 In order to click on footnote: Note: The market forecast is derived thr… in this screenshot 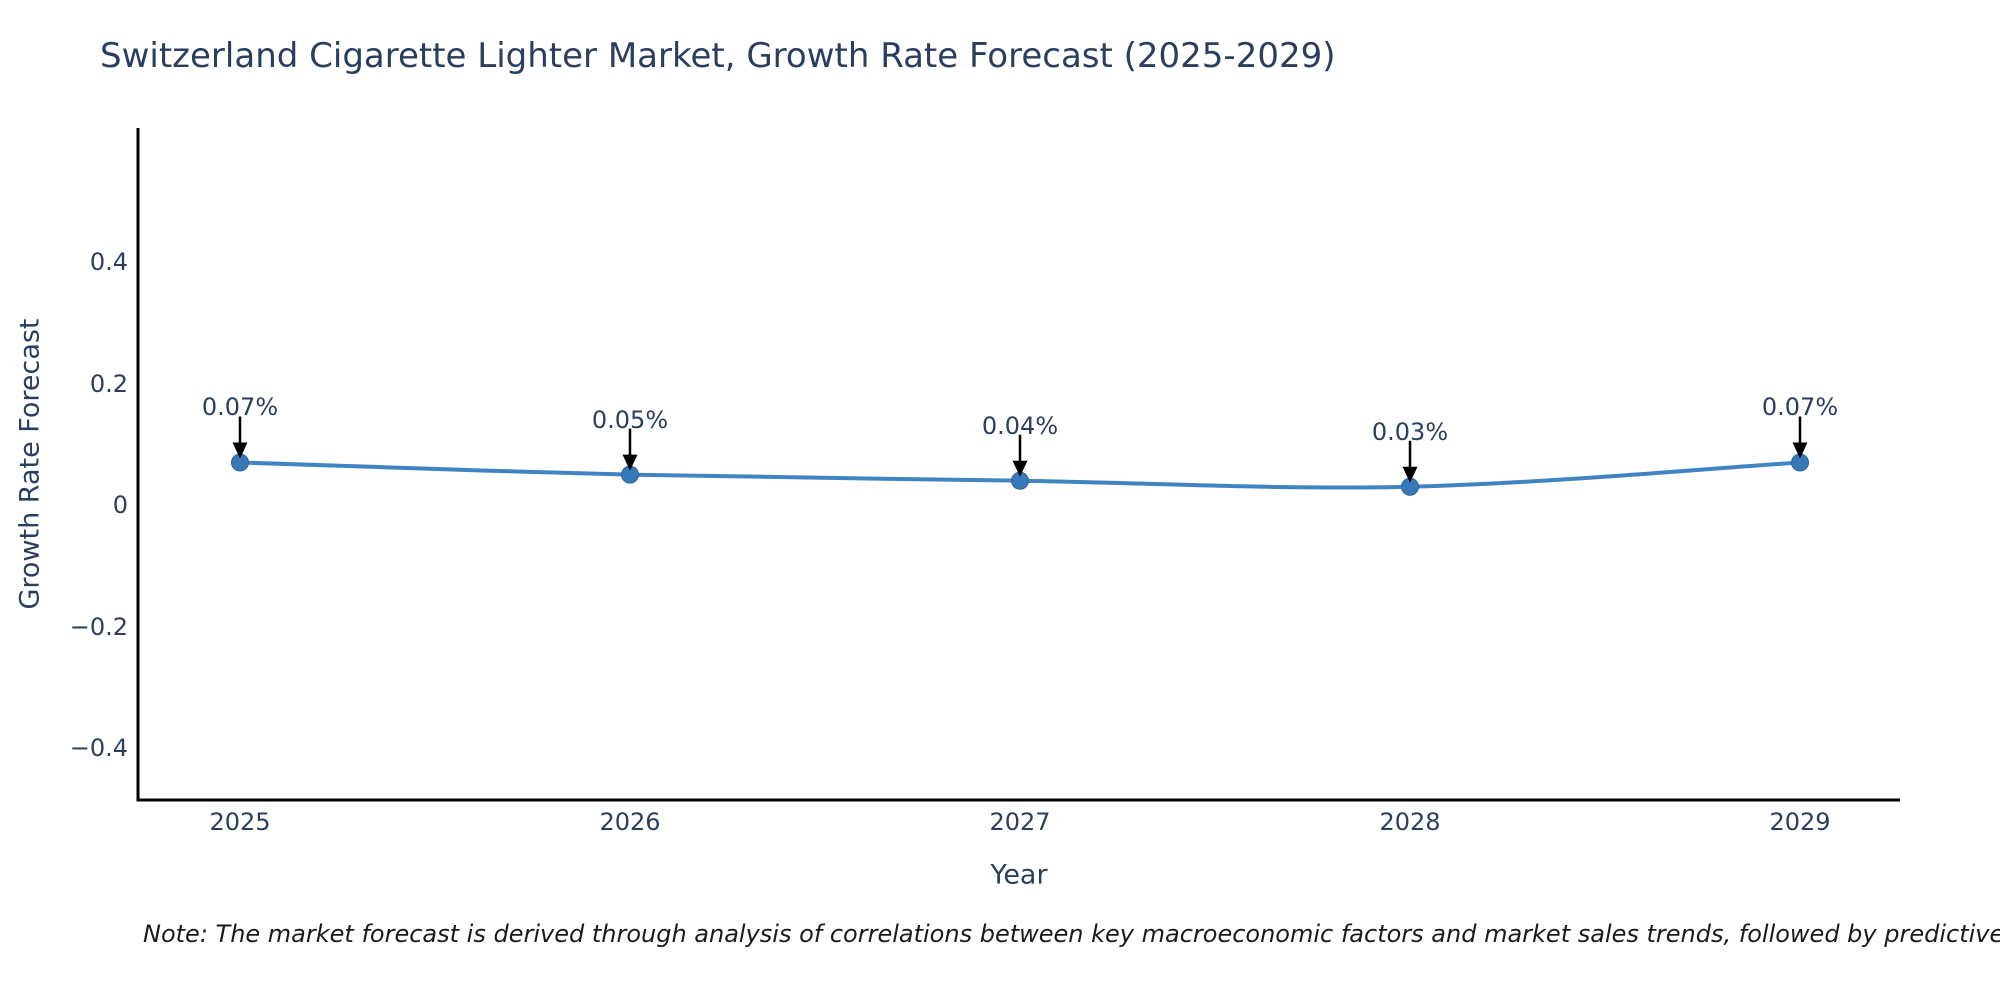, I will do `click(1071, 934)`.